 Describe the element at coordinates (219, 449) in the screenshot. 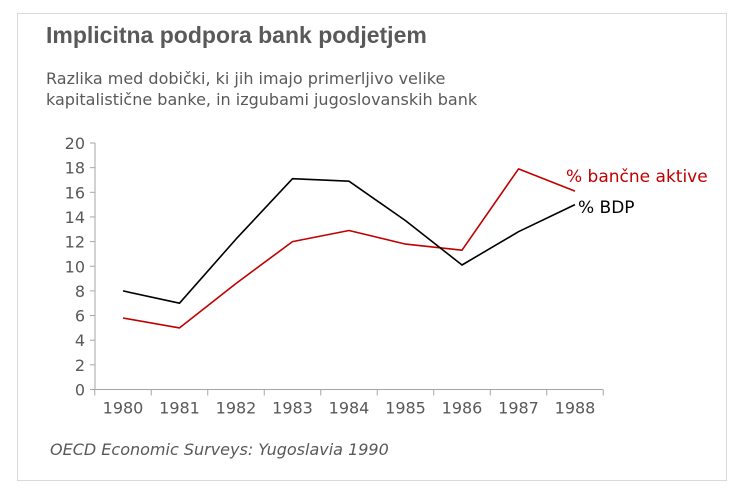

I see `source-note: OECD Economic Surveys: Yugoslavia 1990` at that location.